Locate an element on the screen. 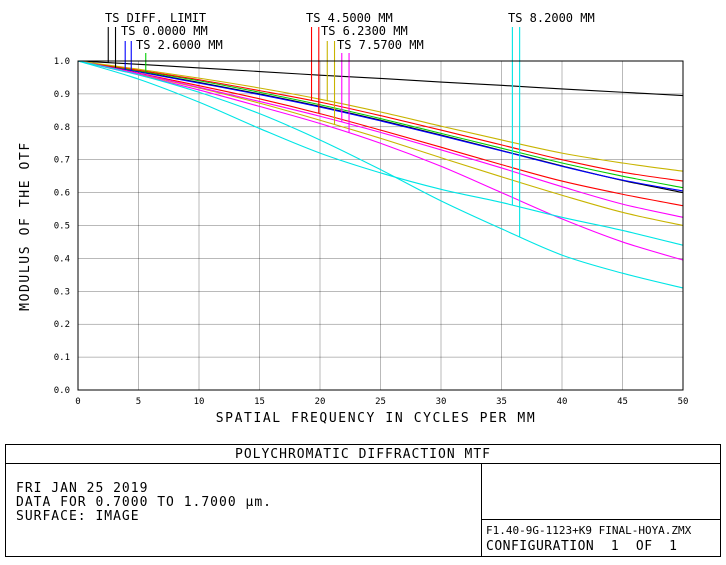 The width and height of the screenshot is (726, 565). x-tick-label: 0 is located at coordinates (77, 402).